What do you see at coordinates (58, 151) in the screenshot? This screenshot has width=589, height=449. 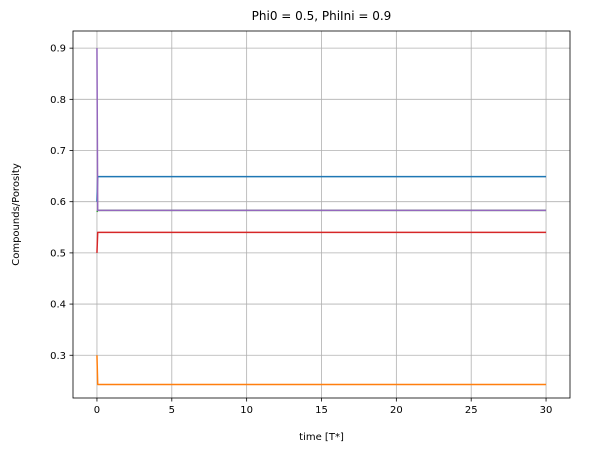 I see `y-tick-label: 0.7` at bounding box center [58, 151].